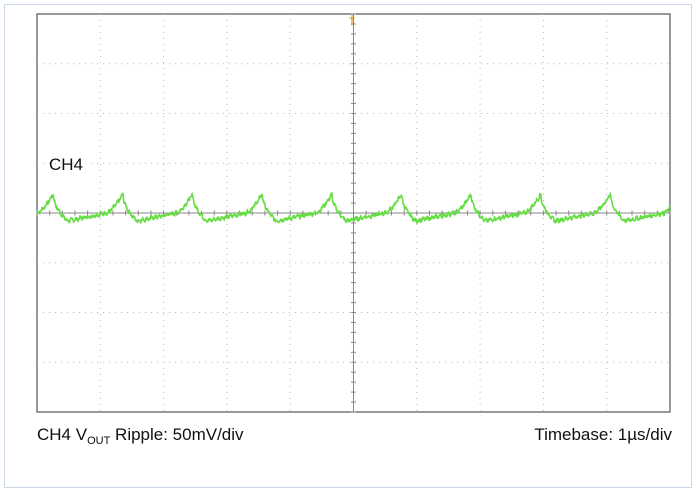 Image resolution: width=696 pixels, height=492 pixels. Describe the element at coordinates (66, 164) in the screenshot. I see `channel-label: CH4` at that location.